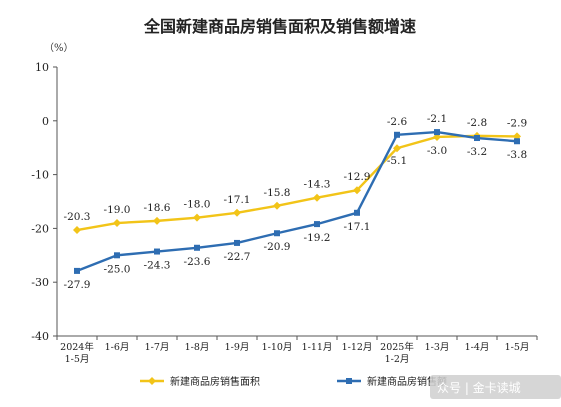 This screenshot has height=407, width=561. Describe the element at coordinates (317, 238) in the screenshot. I see `data-label: -19.2` at that location.